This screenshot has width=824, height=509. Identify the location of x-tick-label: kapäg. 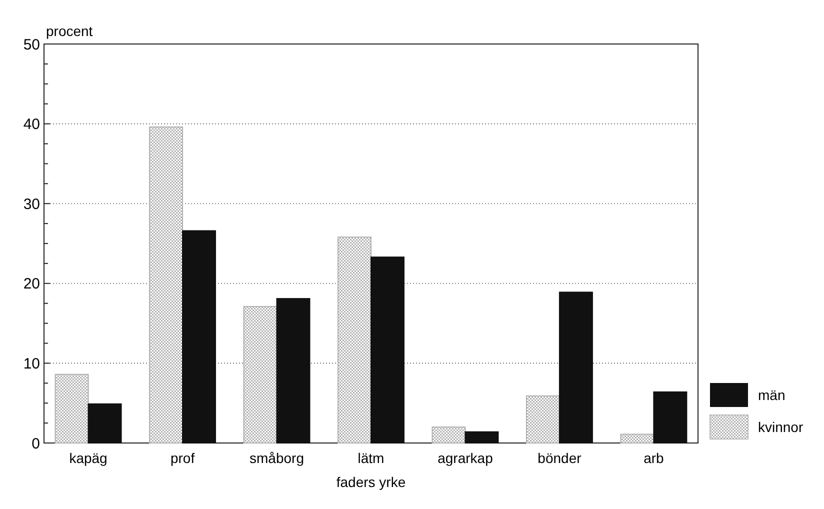
(88, 458).